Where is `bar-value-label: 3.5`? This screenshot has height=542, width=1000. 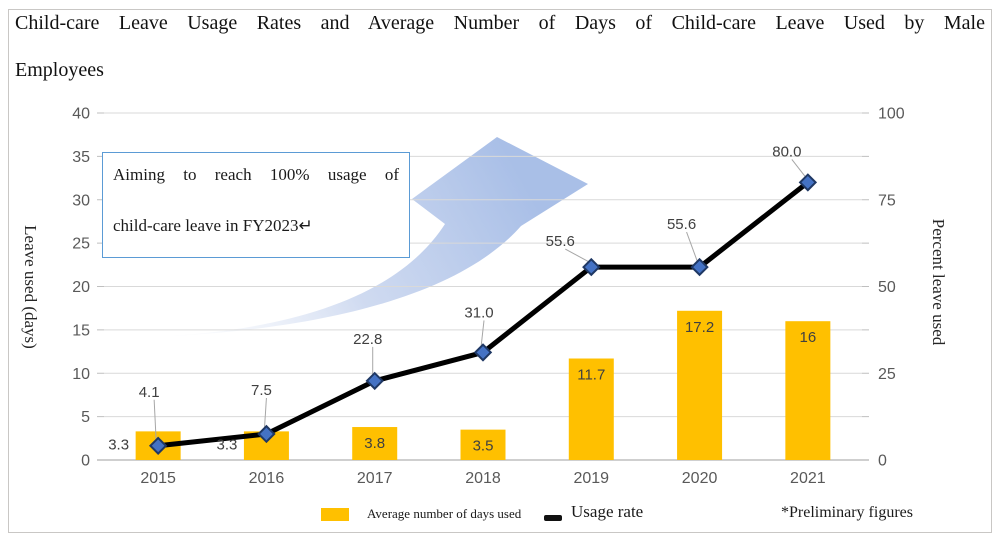 bar-value-label: 3.5 is located at coordinates (483, 446).